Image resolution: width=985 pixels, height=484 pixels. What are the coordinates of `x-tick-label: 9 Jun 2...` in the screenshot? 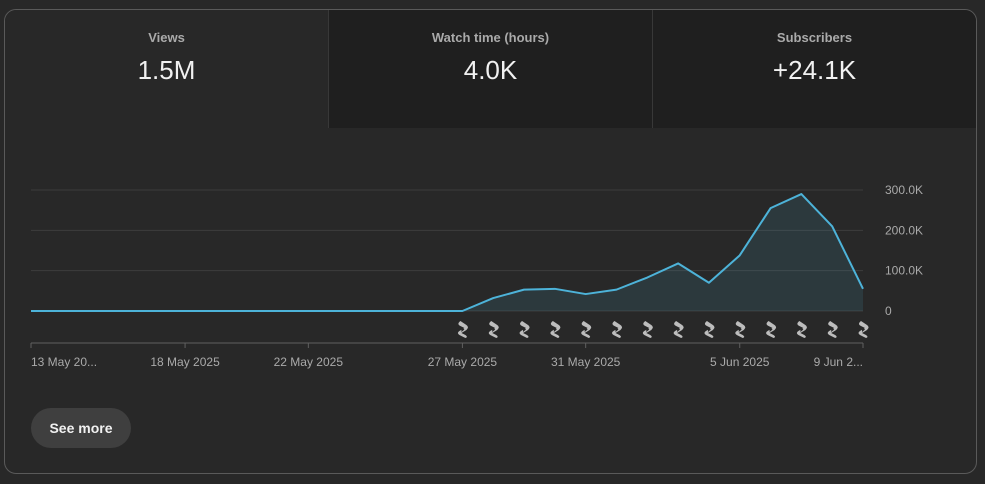 It's located at (838, 362).